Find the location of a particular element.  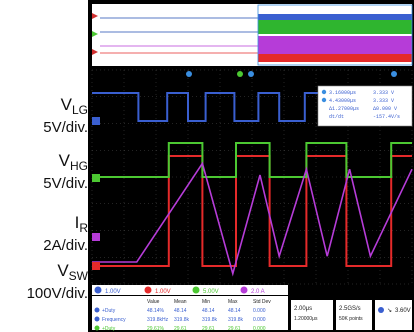

ch3-marker-icon is located at coordinates (96, 237).